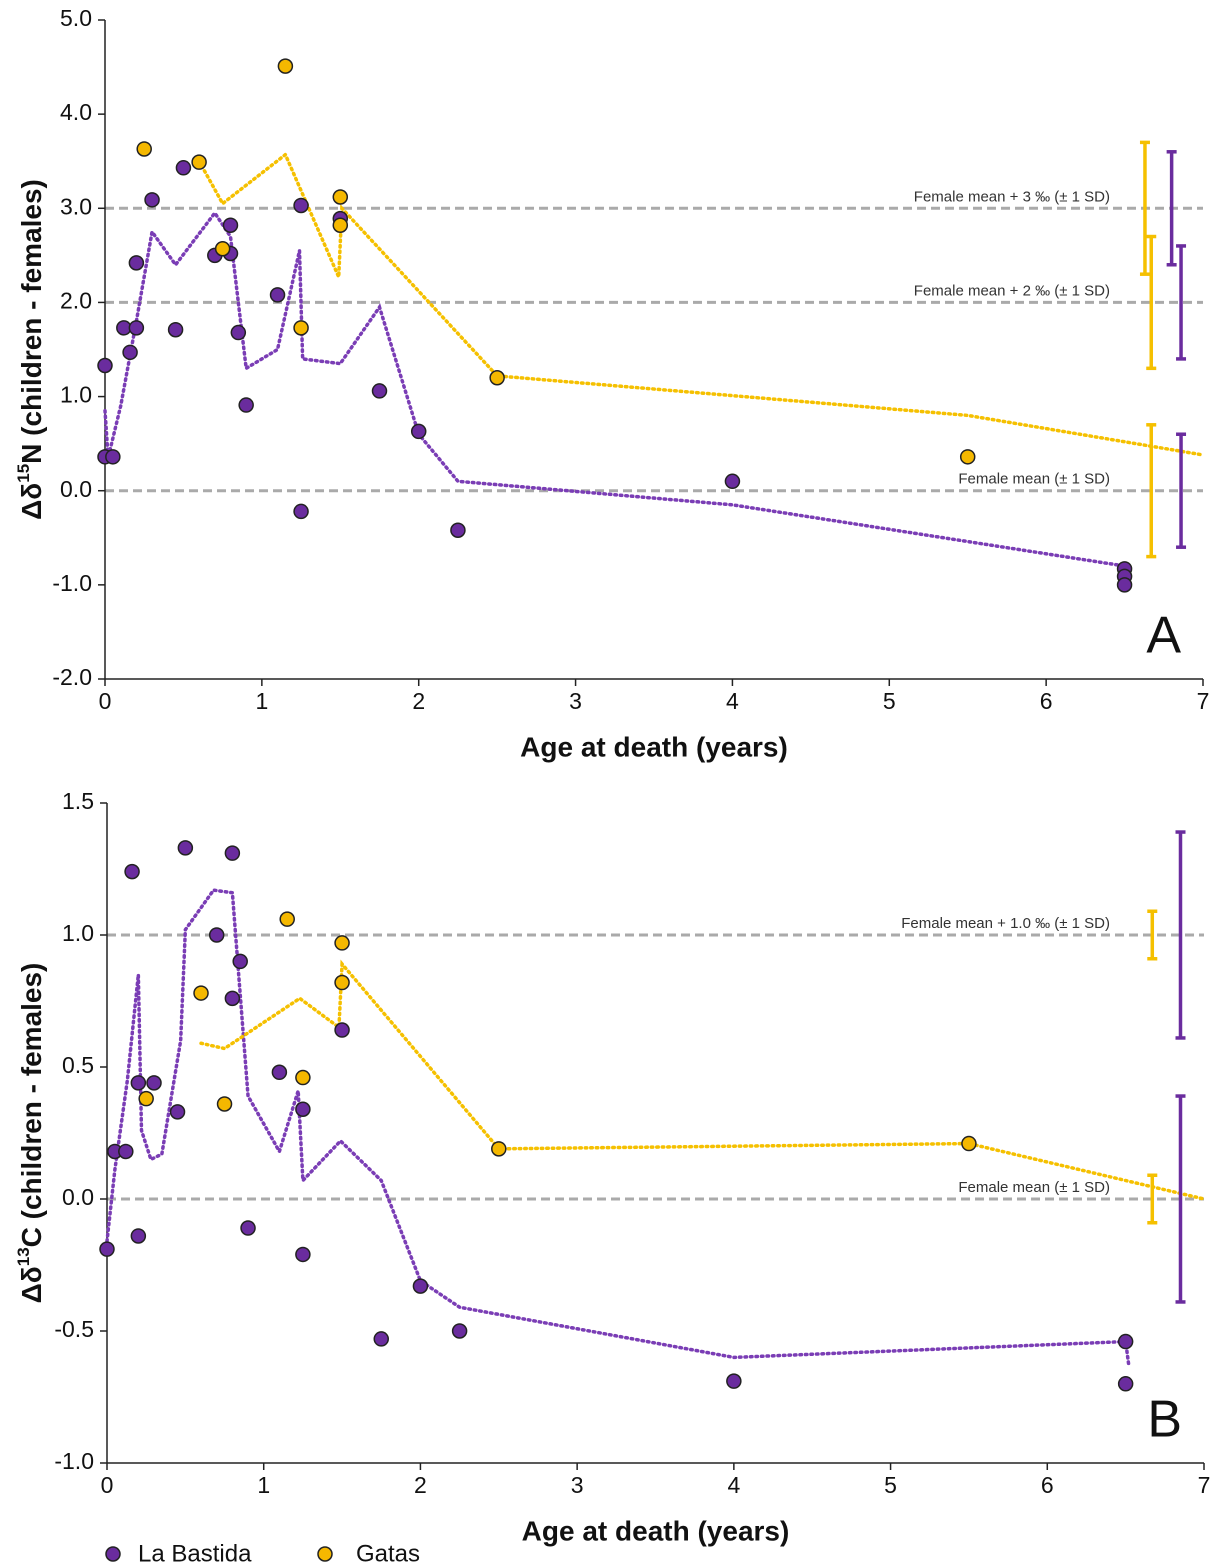 This screenshot has height=1568, width=1226. What do you see at coordinates (702, 1080) in the screenshot?
I see `trend-line` at bounding box center [702, 1080].